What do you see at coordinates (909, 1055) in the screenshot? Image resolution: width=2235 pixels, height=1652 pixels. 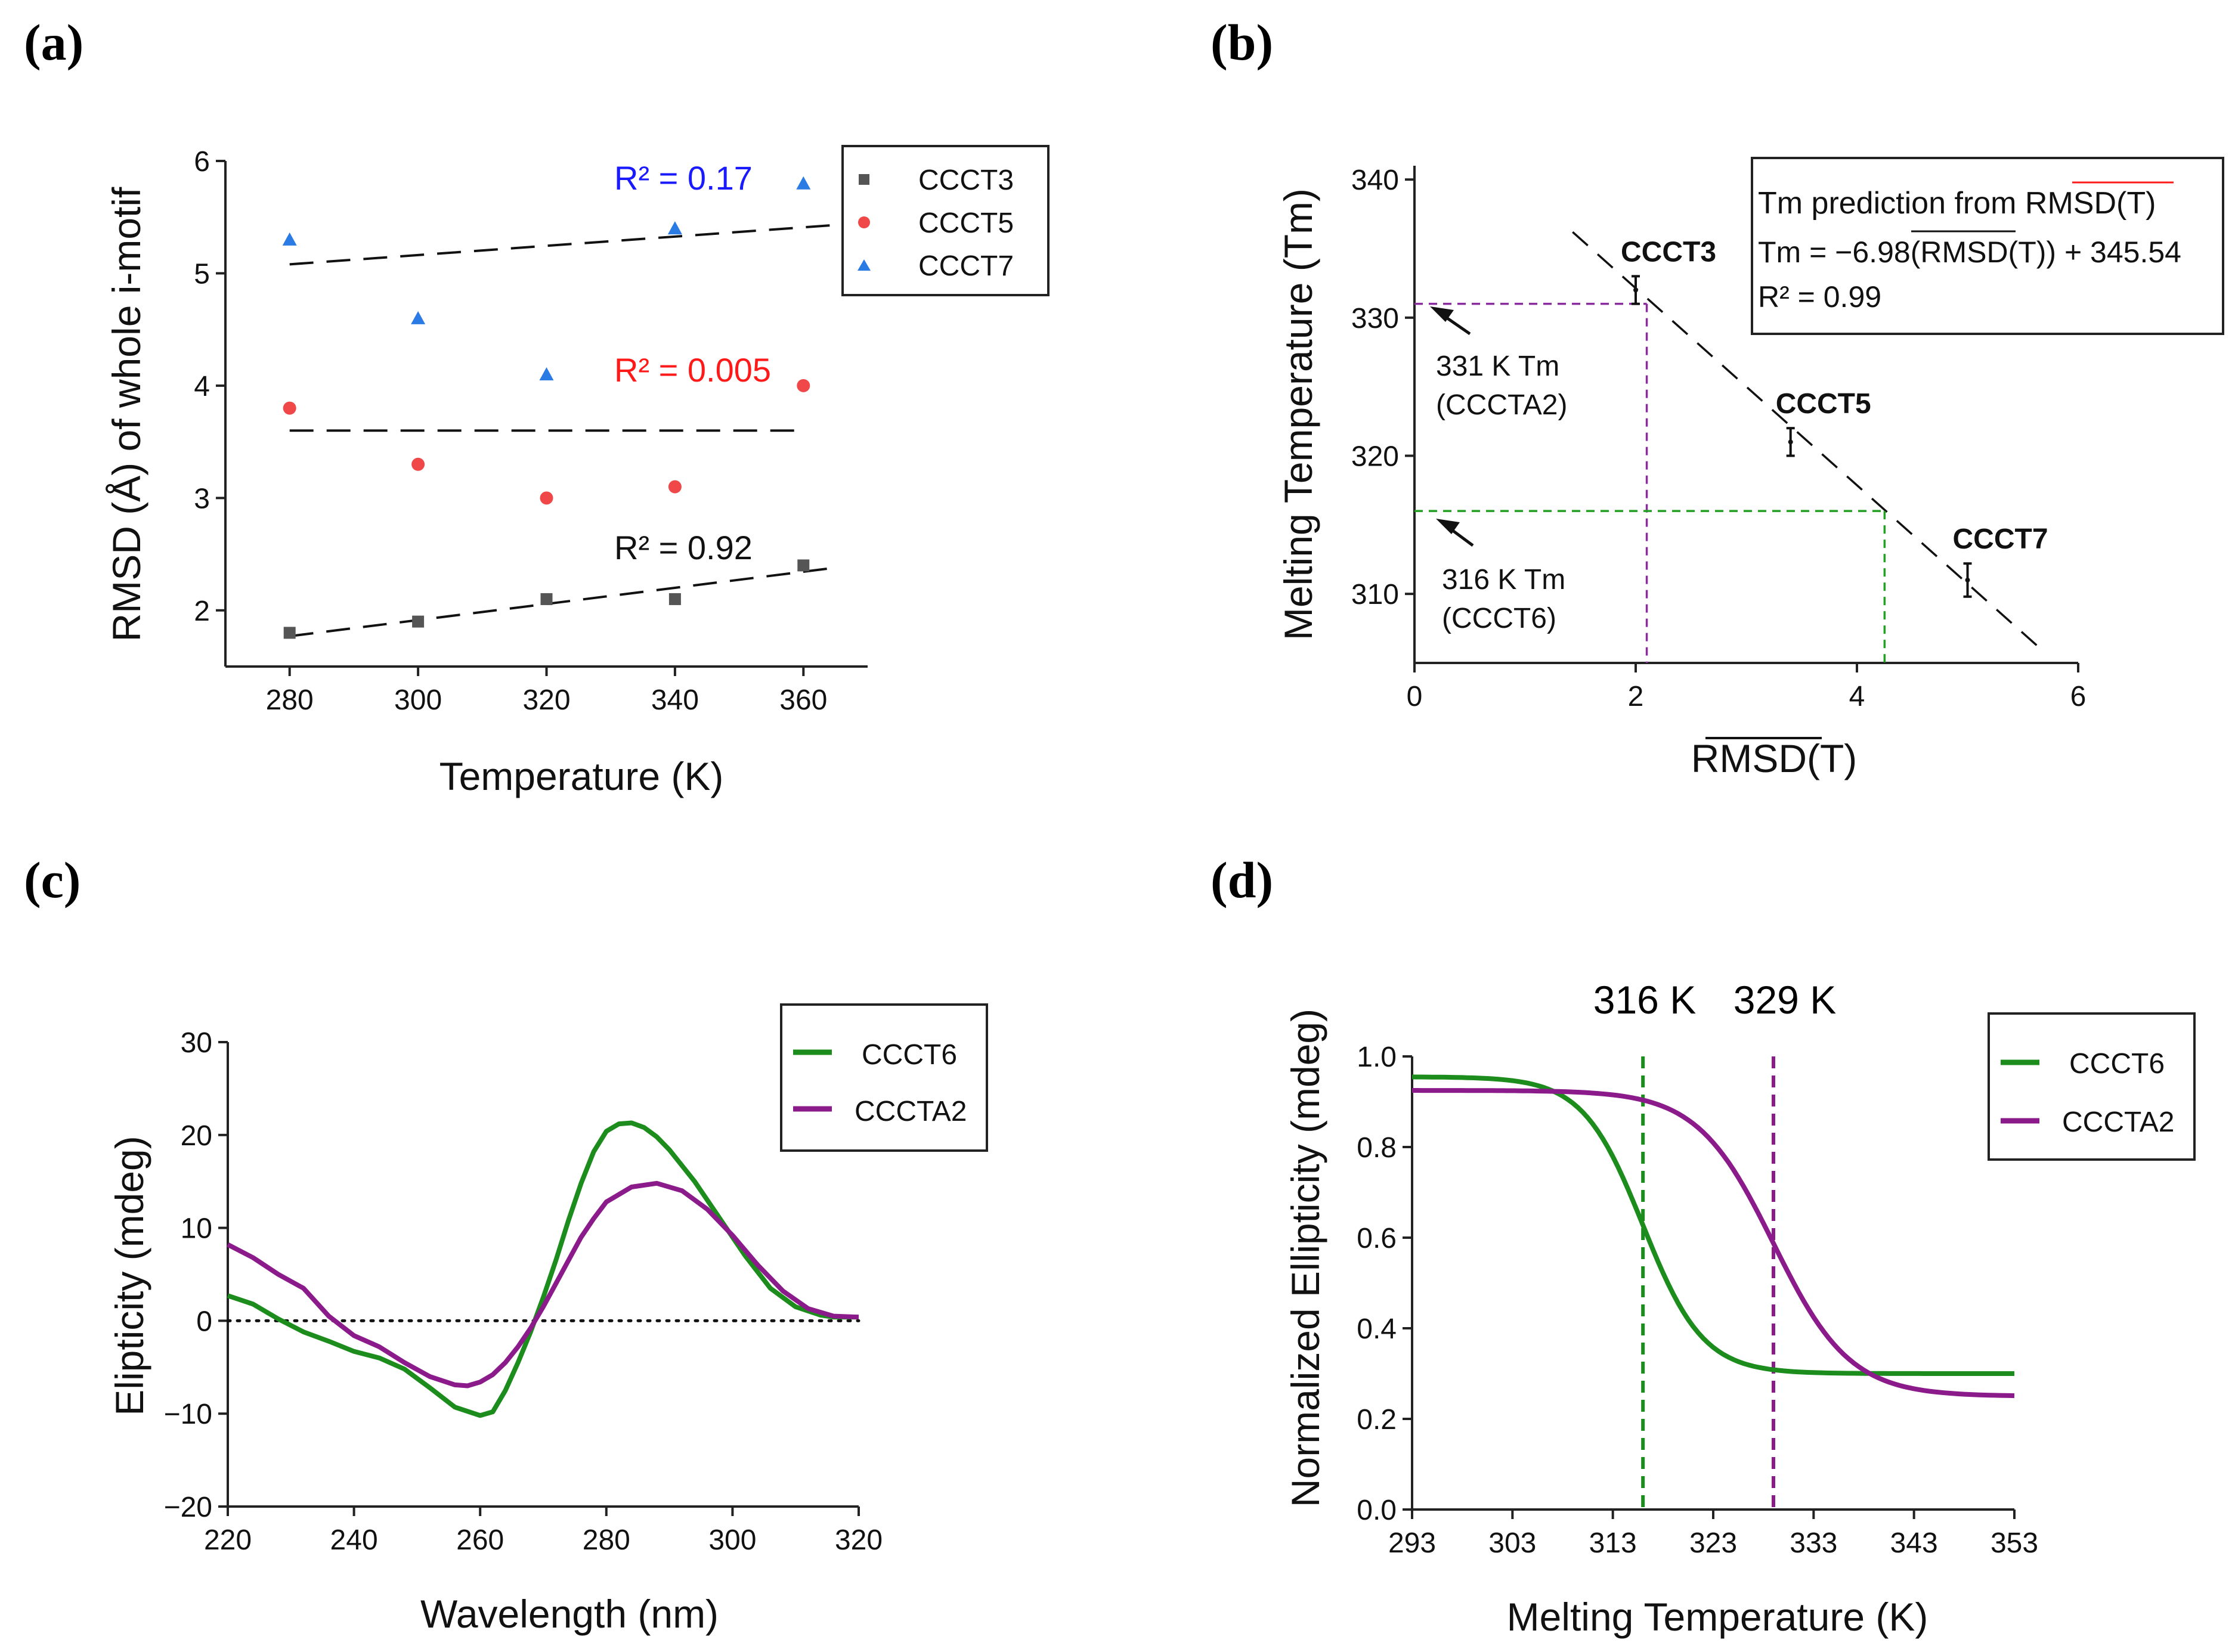 I see `legend-label-ccct6-c: CCCT6` at bounding box center [909, 1055].